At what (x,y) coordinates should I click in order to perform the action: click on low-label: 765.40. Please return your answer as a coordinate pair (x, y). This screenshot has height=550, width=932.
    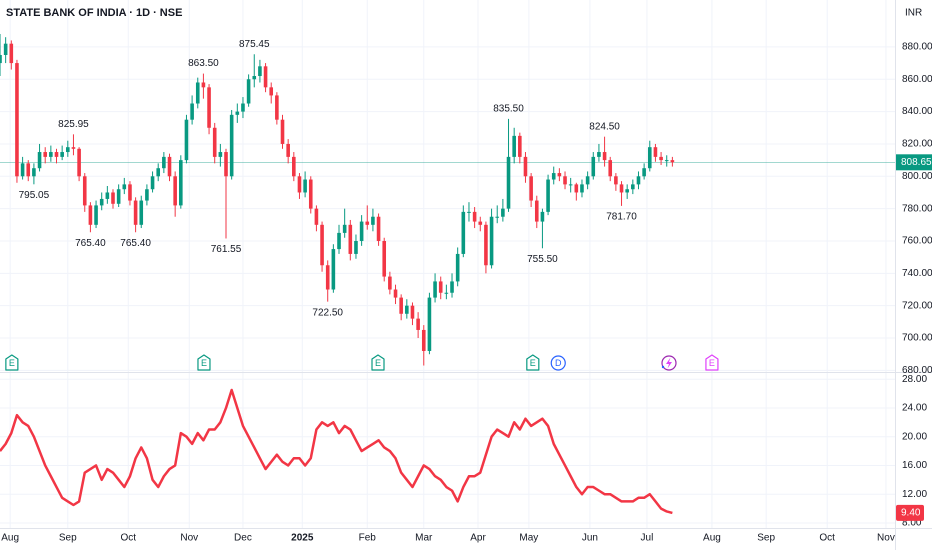
    Looking at the image, I should click on (135, 243).